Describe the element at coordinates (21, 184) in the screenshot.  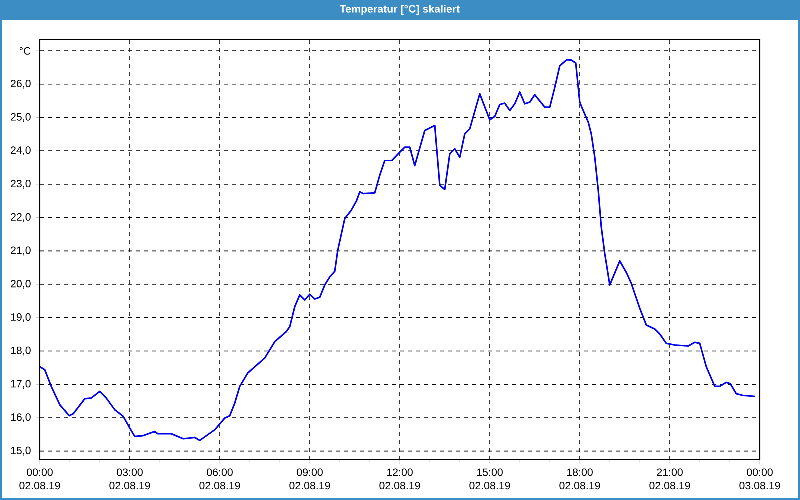
I see `y-tick-label: 23,0` at that location.